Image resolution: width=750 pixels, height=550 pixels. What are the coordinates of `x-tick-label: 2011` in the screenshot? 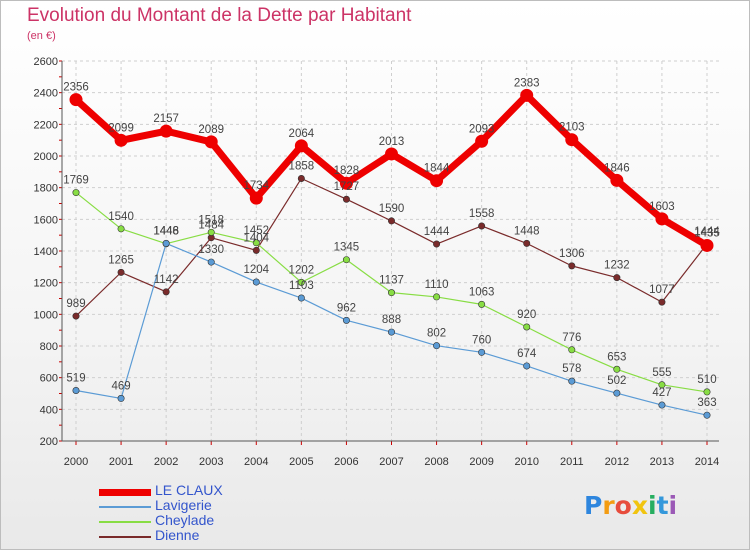 It's located at (572, 462).